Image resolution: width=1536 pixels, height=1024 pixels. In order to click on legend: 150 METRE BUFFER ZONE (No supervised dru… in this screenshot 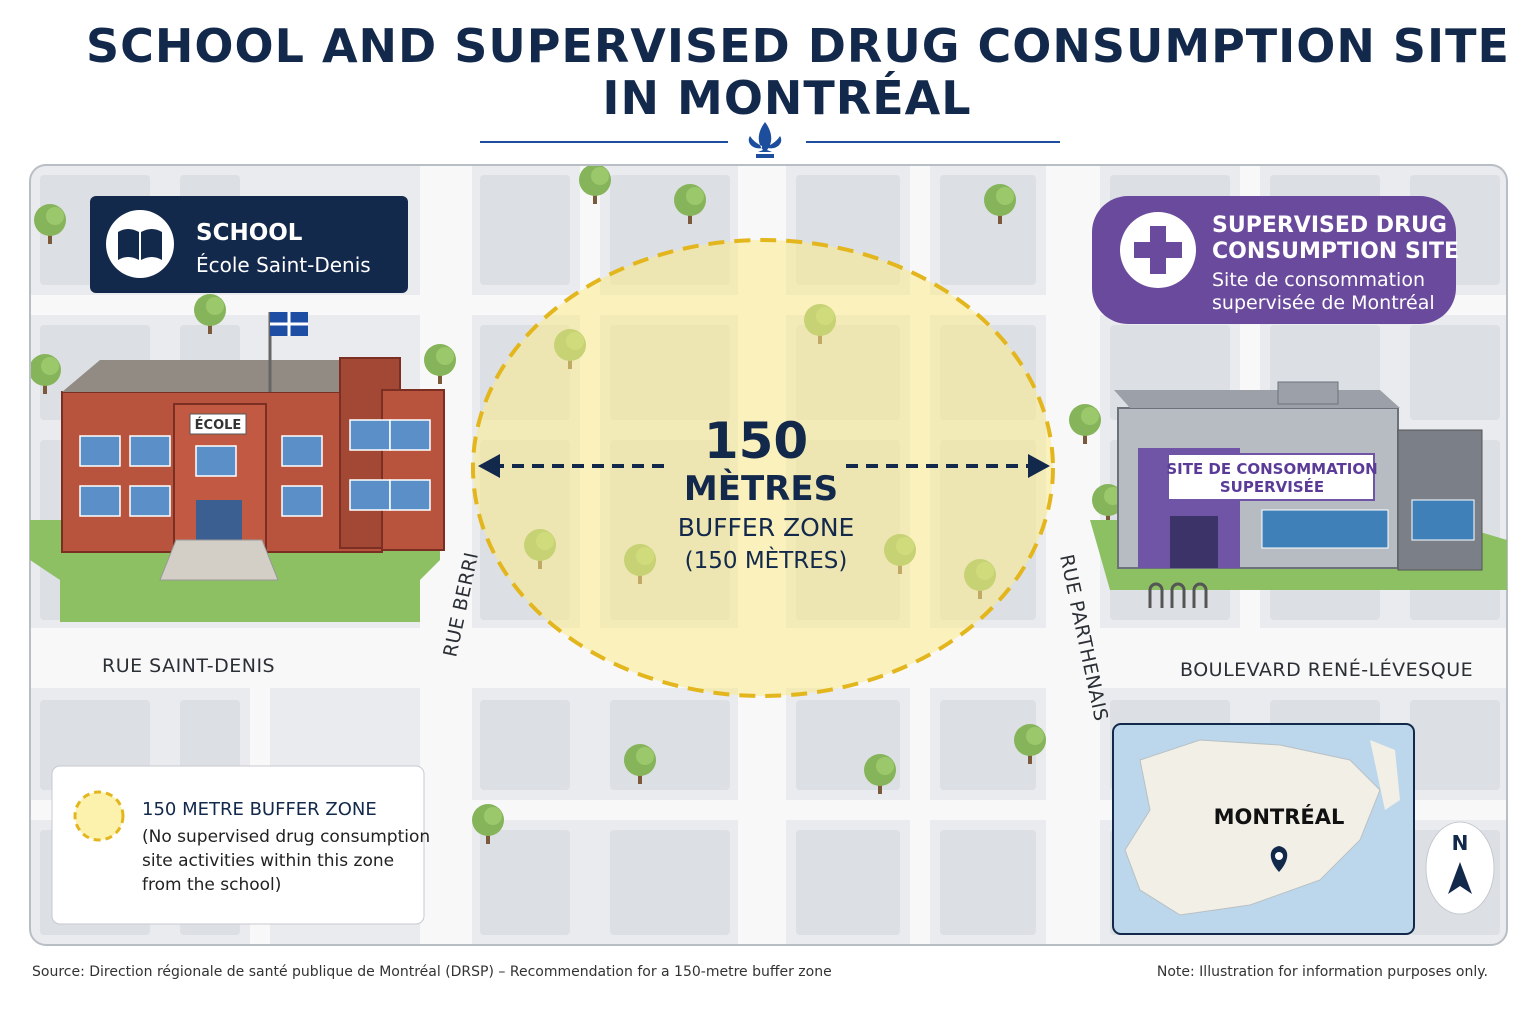, I will do `click(240, 845)`.